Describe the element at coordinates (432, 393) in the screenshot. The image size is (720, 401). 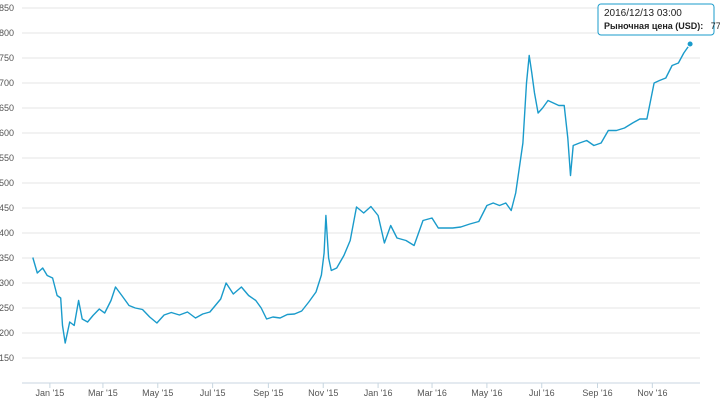
I see `x-tick-label: Mar '16` at that location.